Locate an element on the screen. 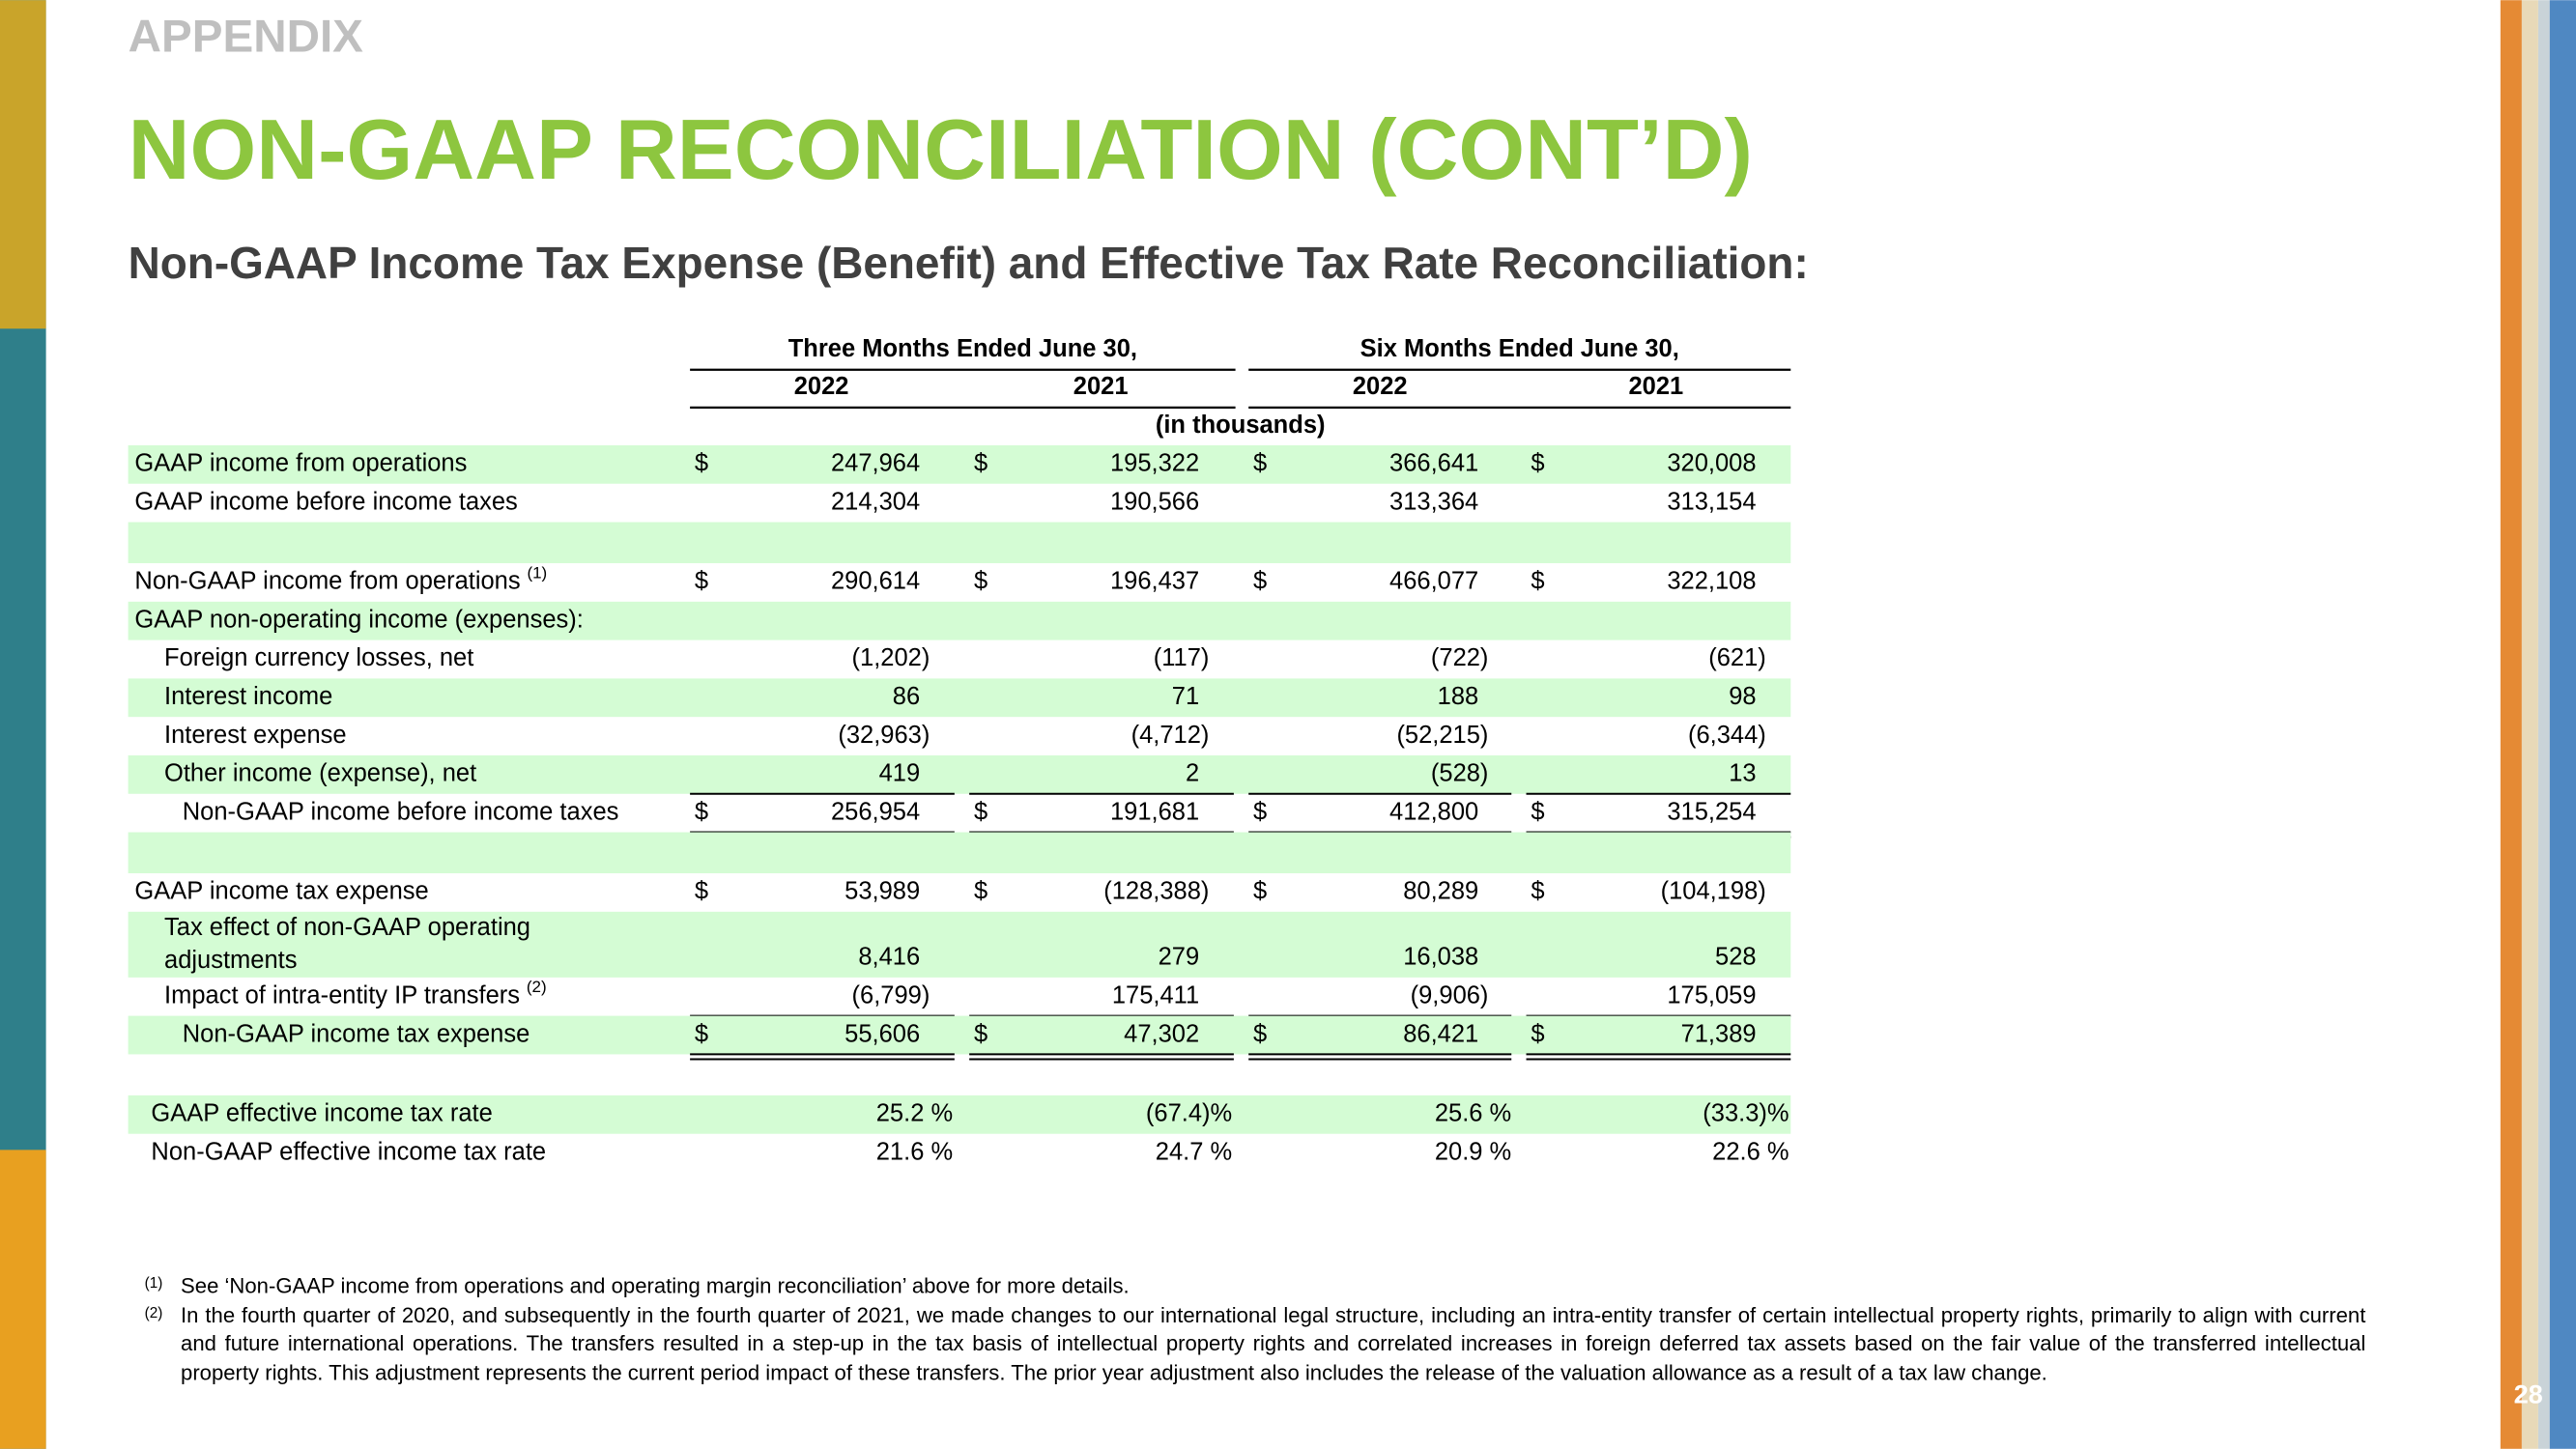  cell-value: 279 is located at coordinates (1180, 957).